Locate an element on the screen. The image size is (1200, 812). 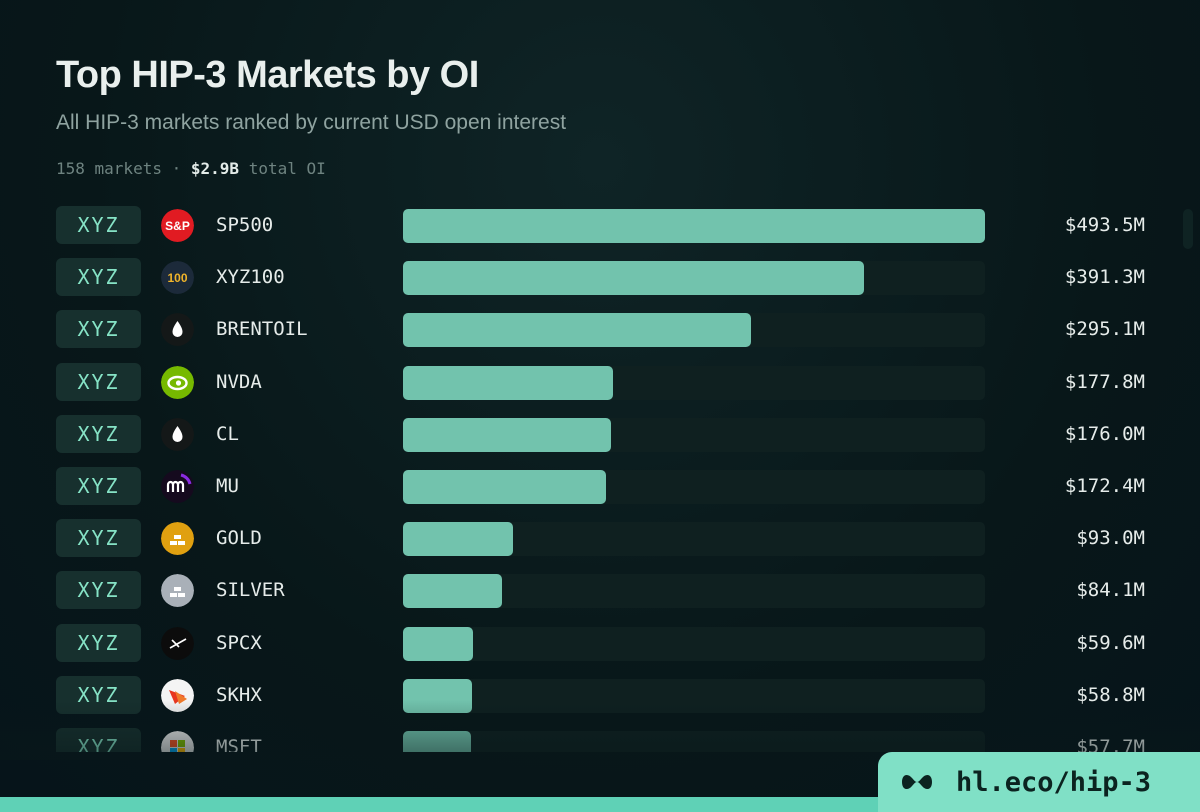
micron-logo-icon is located at coordinates (177, 486).